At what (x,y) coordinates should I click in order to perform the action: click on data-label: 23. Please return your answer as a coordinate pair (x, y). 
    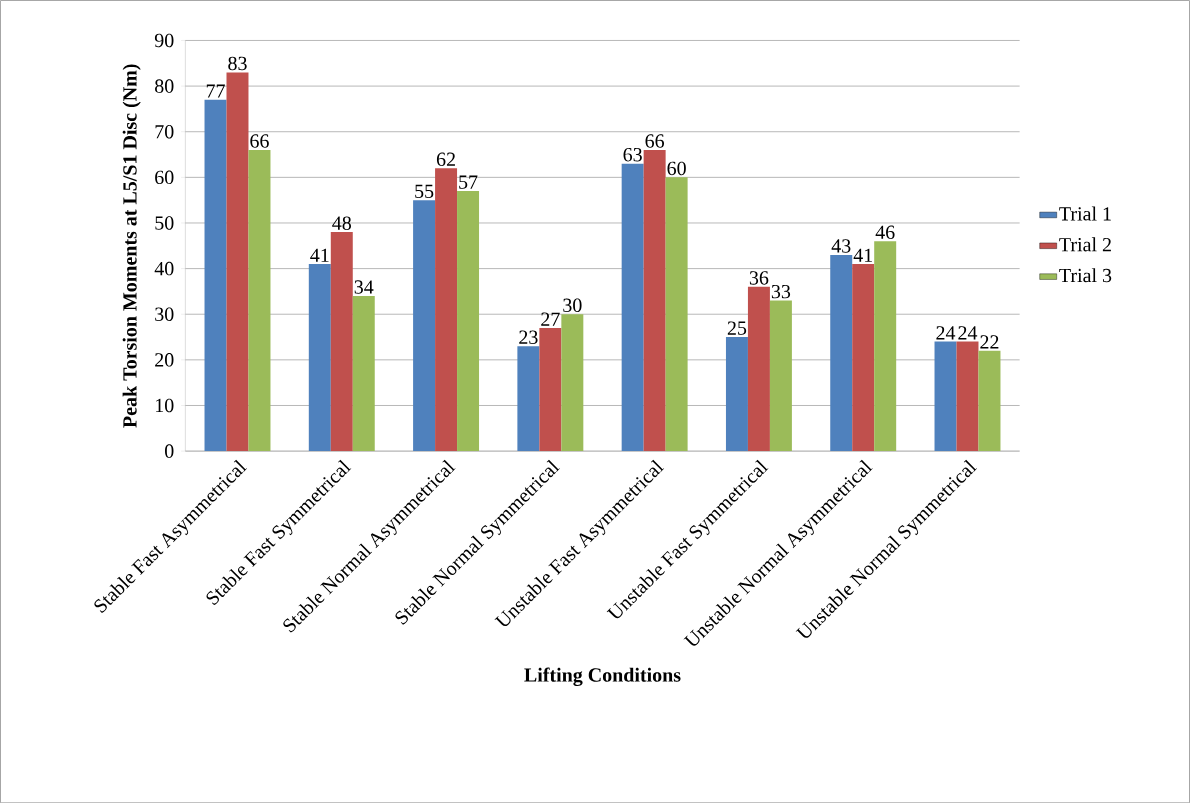
    Looking at the image, I should click on (528, 337).